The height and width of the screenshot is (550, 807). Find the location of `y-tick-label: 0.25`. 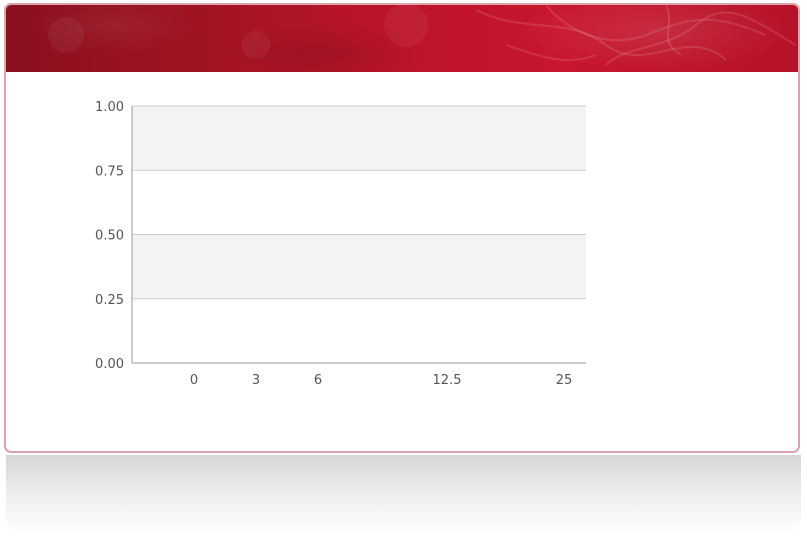

y-tick-label: 0.25 is located at coordinates (109, 300).